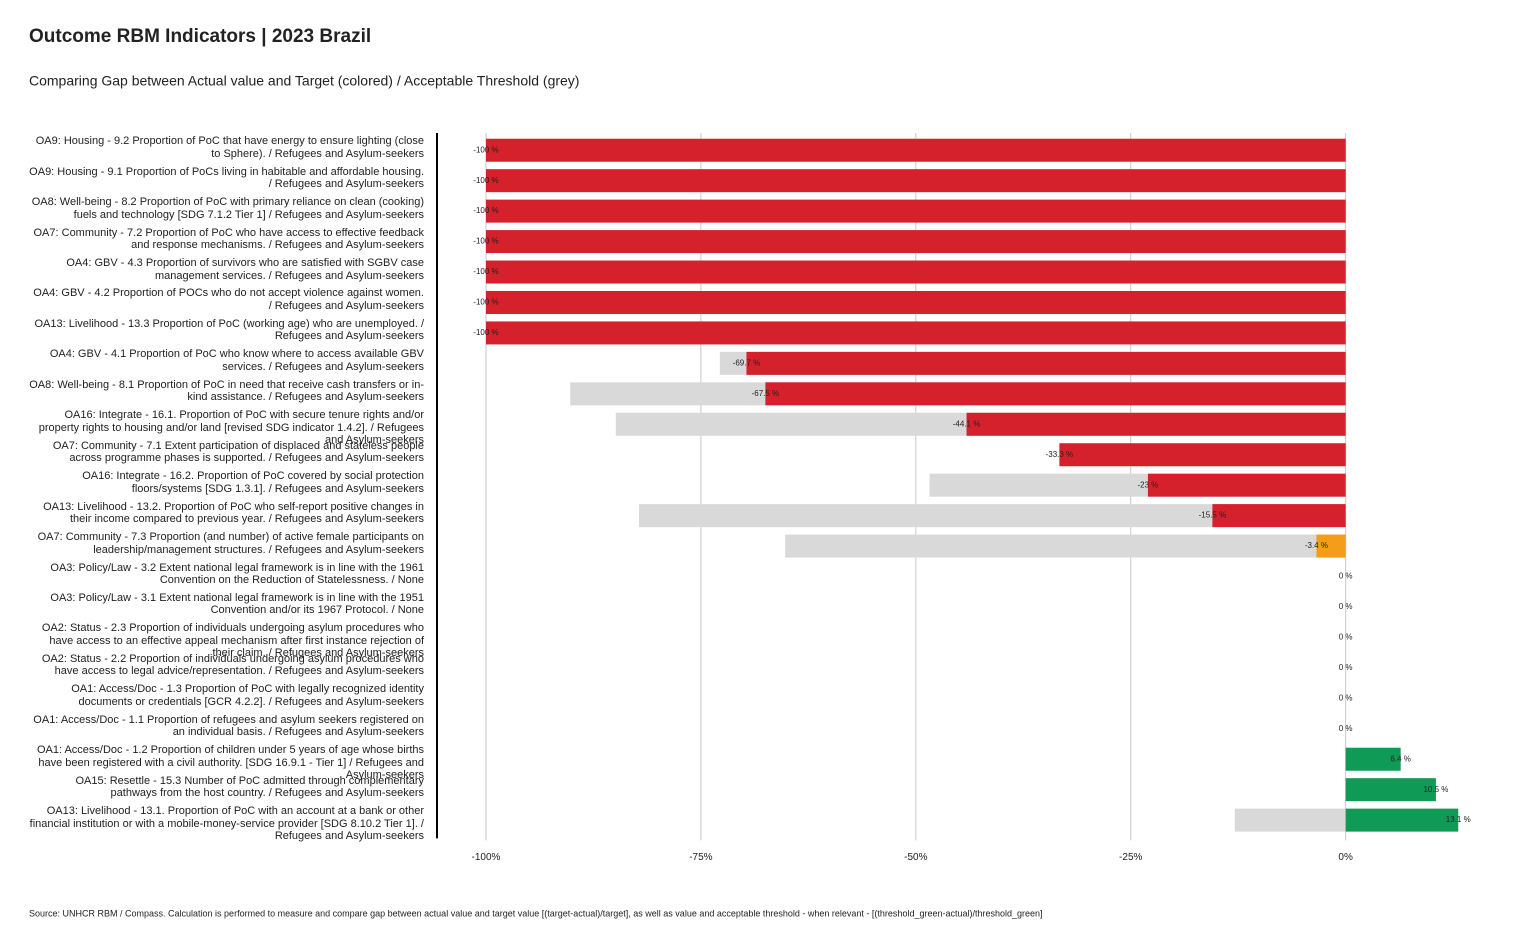 The width and height of the screenshot is (1536, 949). I want to click on value-label: 6.4 %, so click(1400, 758).